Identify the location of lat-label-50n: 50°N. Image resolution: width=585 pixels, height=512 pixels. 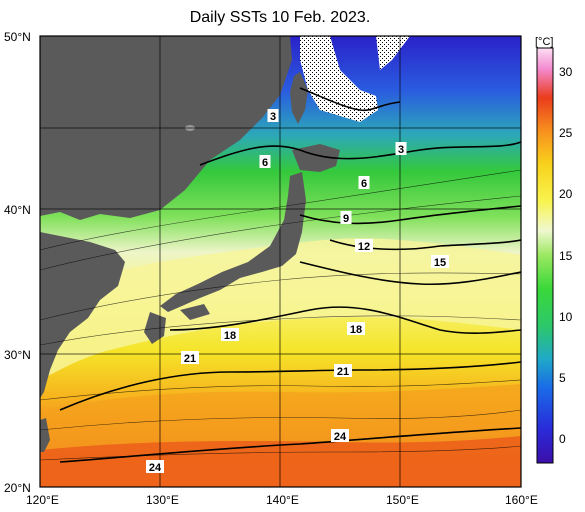
(17, 37).